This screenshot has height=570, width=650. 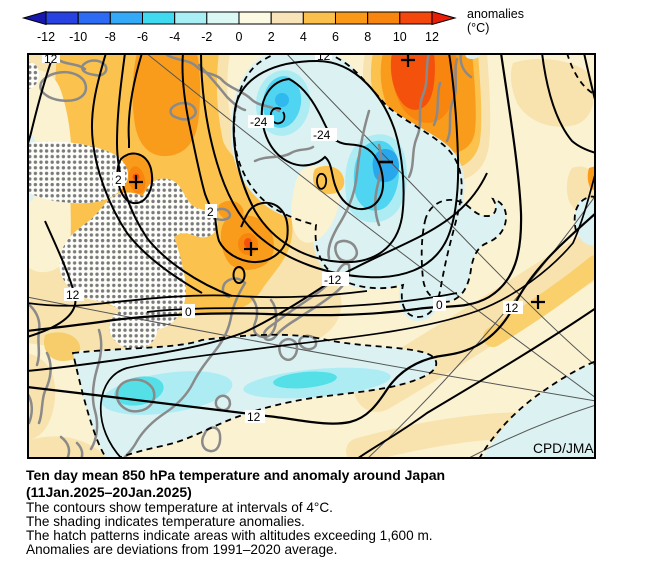 What do you see at coordinates (206, 37) in the screenshot?
I see `svg-text: -2` at bounding box center [206, 37].